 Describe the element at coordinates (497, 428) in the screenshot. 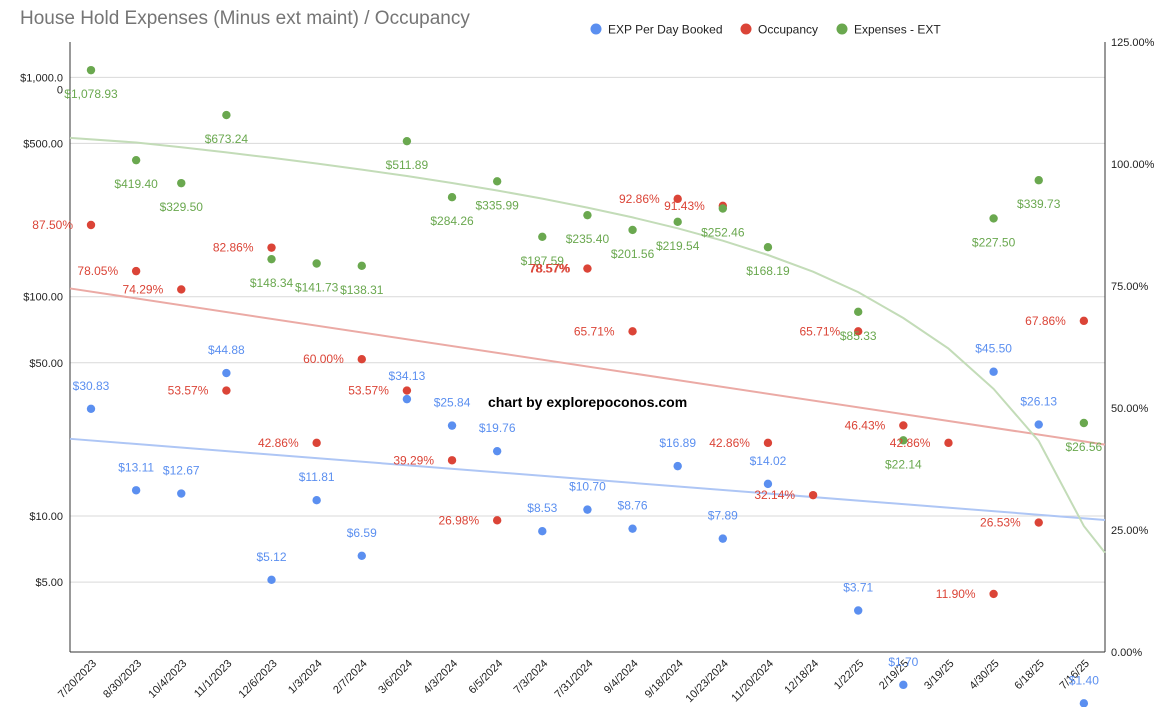

I see `data-label: $19.76` at that location.